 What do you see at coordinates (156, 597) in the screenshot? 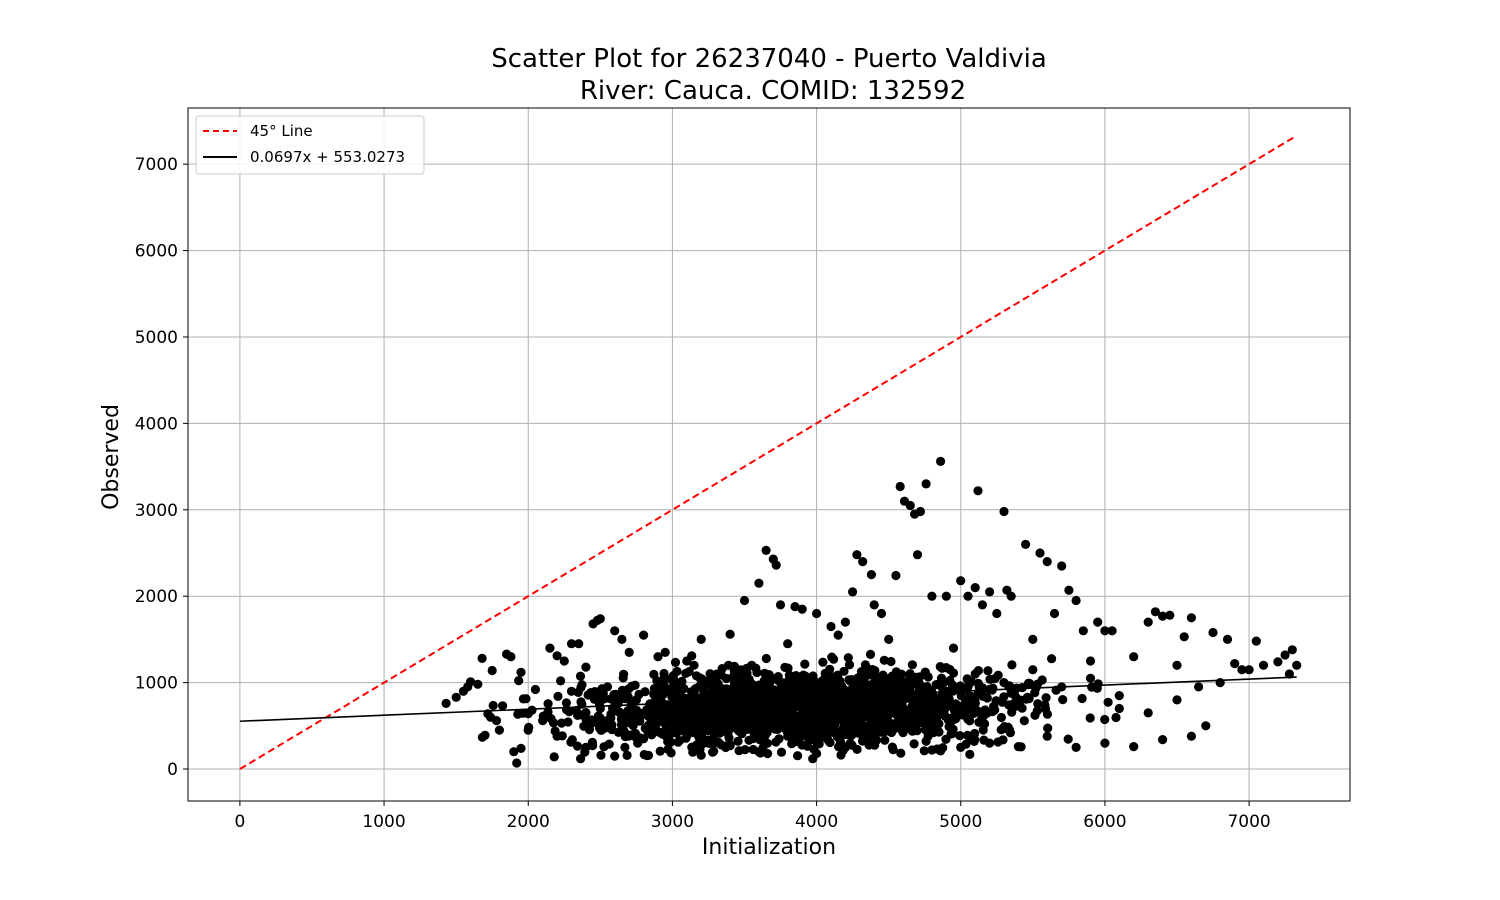
I see `y-tick-label: 2000` at bounding box center [156, 597].